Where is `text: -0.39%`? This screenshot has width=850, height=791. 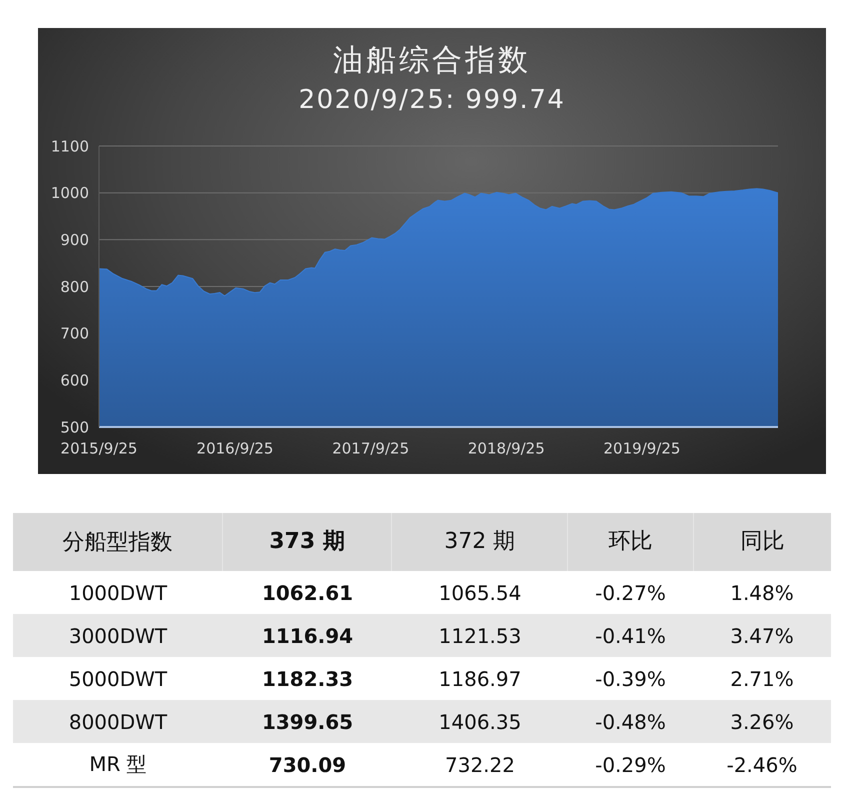
text: -0.39% is located at coordinates (630, 678).